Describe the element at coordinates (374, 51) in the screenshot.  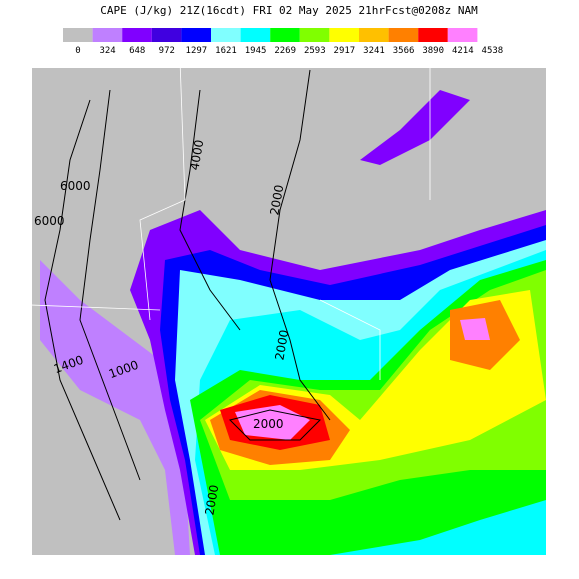
I see `legend-label: 3241` at that location.